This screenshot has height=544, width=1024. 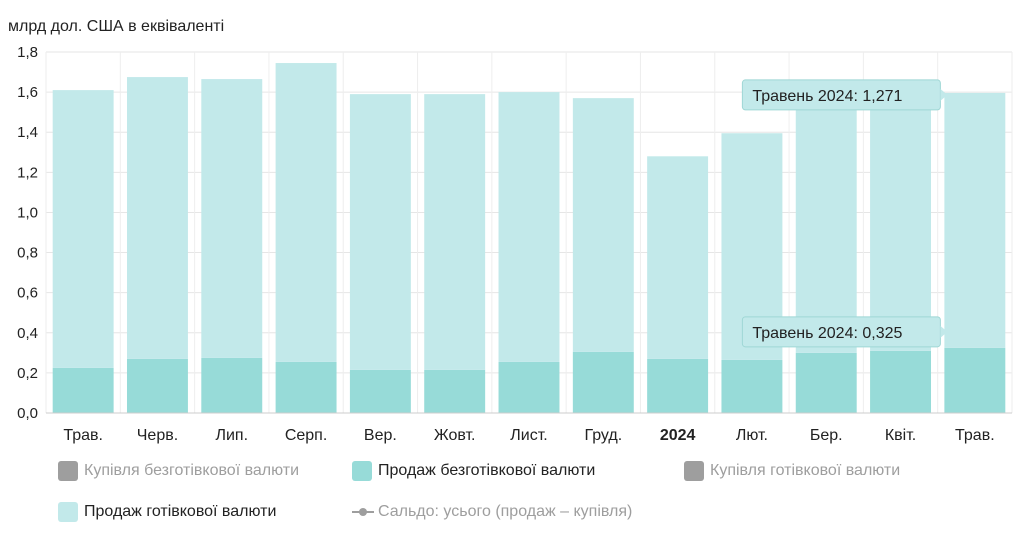 What do you see at coordinates (27, 413) in the screenshot?
I see `y-tick-label: 0,0` at bounding box center [27, 413].